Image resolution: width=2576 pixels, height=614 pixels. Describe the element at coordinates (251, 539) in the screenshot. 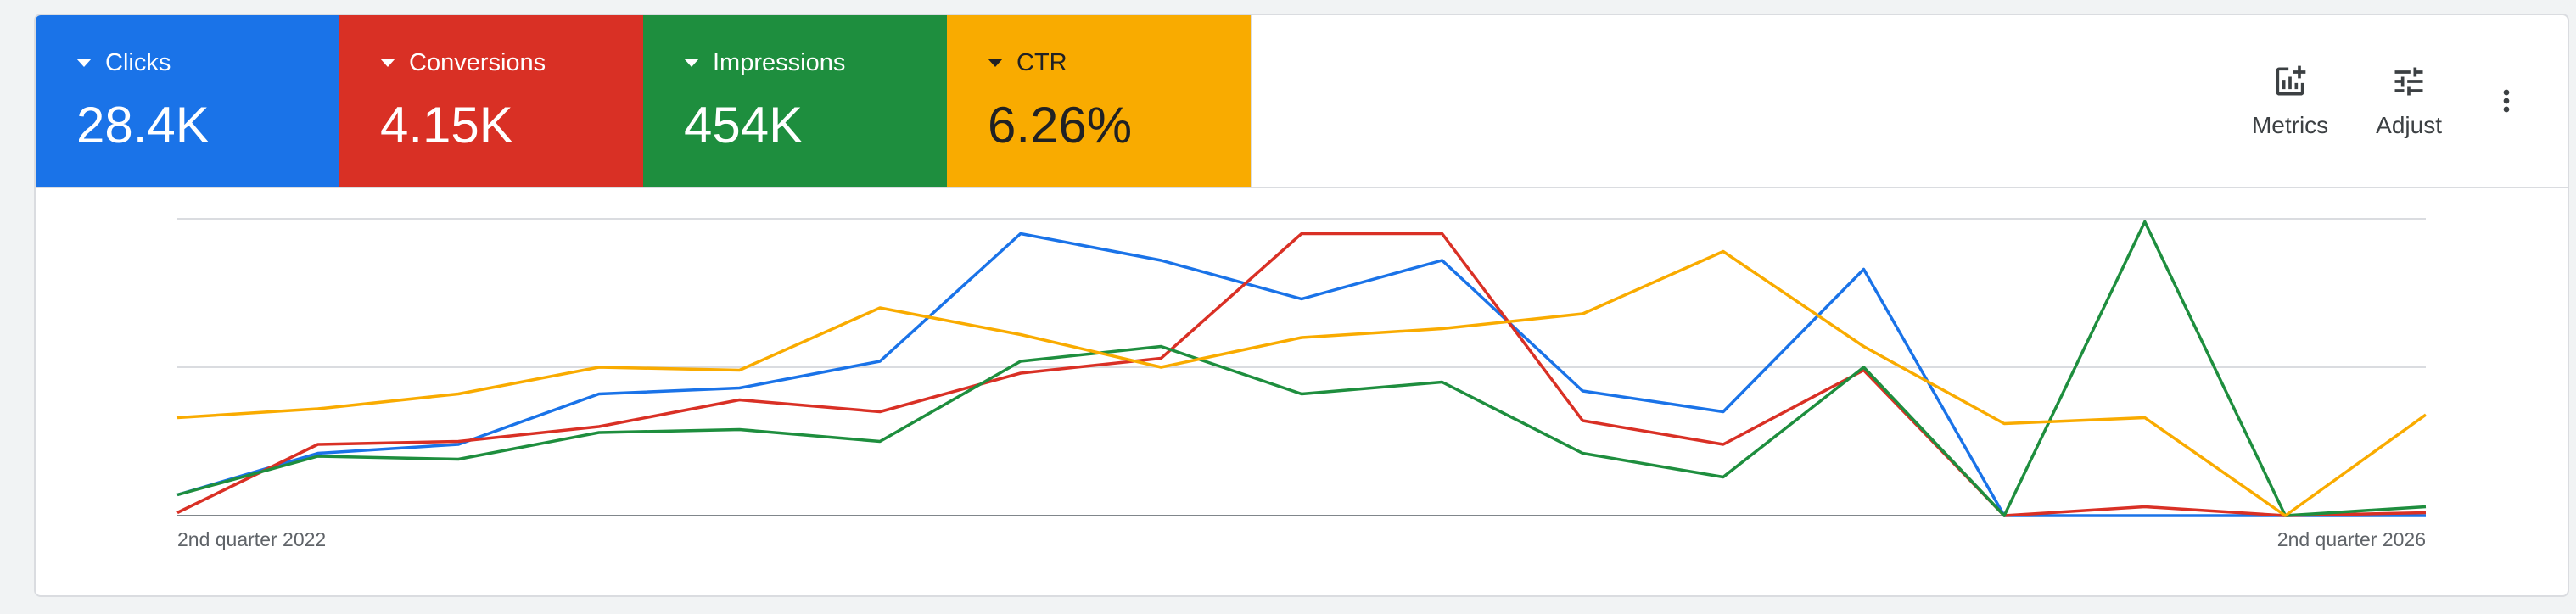

I see `x-tick-label-start: 2nd quarter 2022` at that location.